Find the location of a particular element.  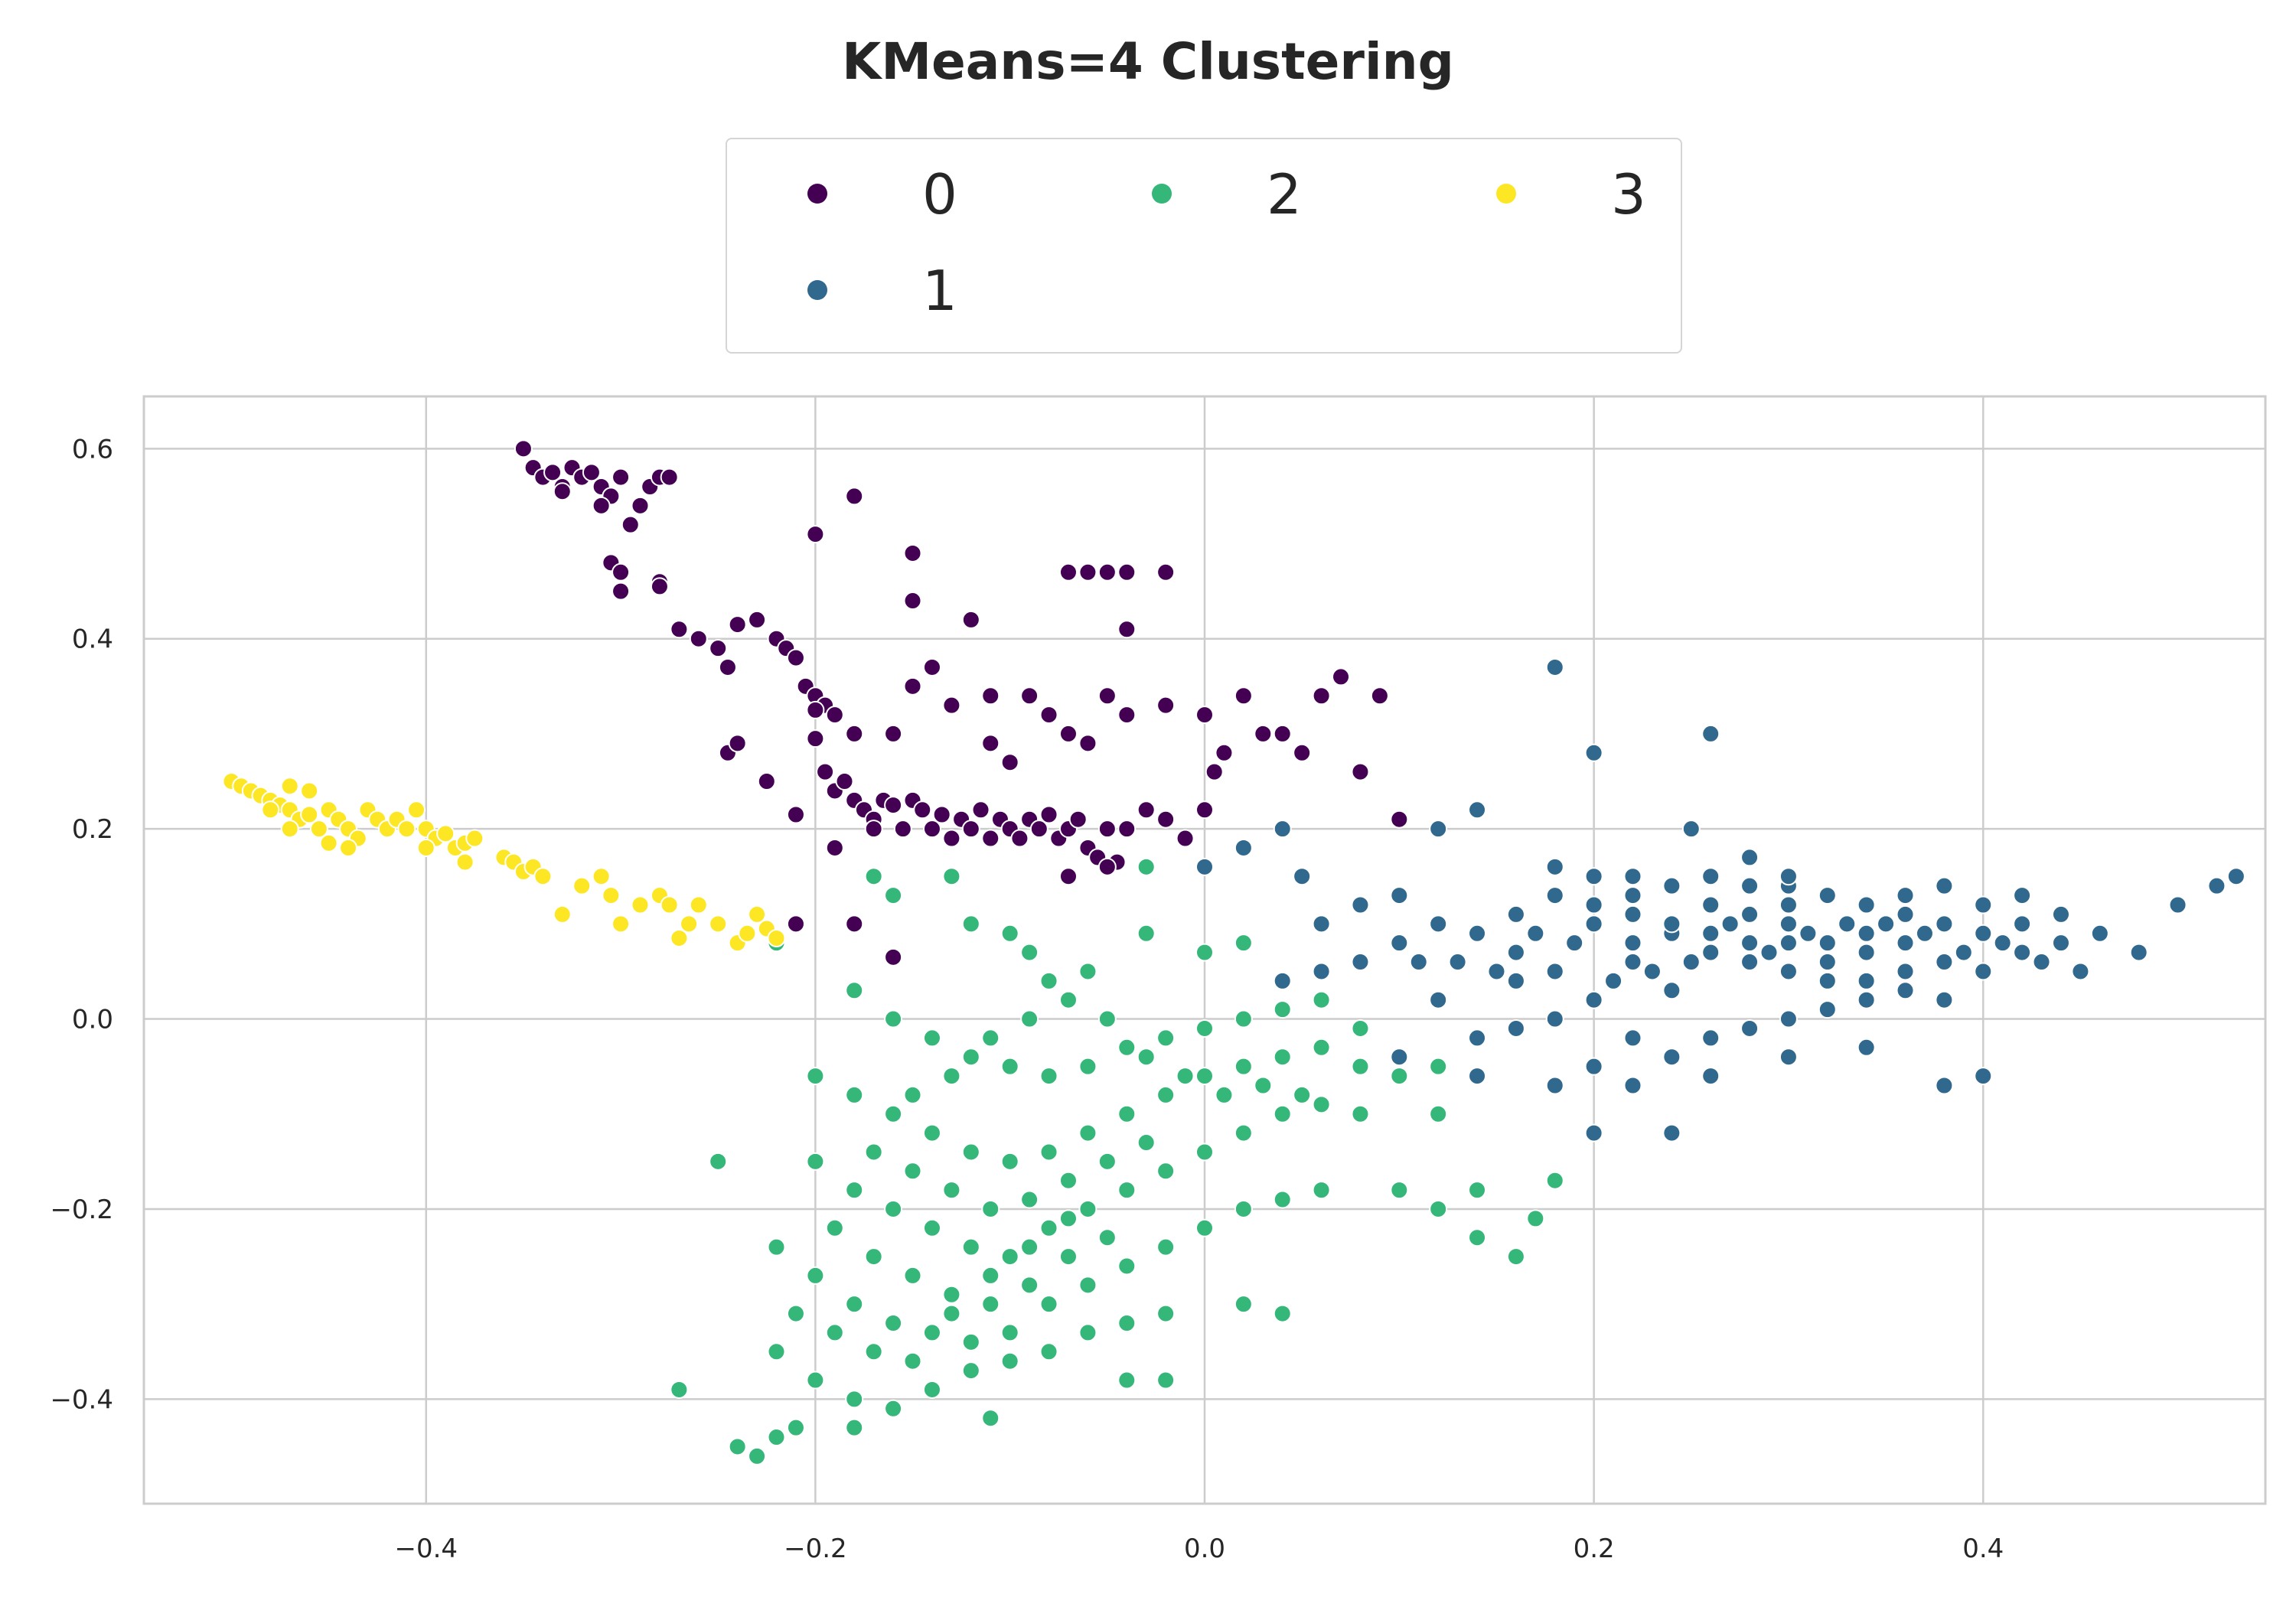

legend-label-2: 2 is located at coordinates (1284, 194).